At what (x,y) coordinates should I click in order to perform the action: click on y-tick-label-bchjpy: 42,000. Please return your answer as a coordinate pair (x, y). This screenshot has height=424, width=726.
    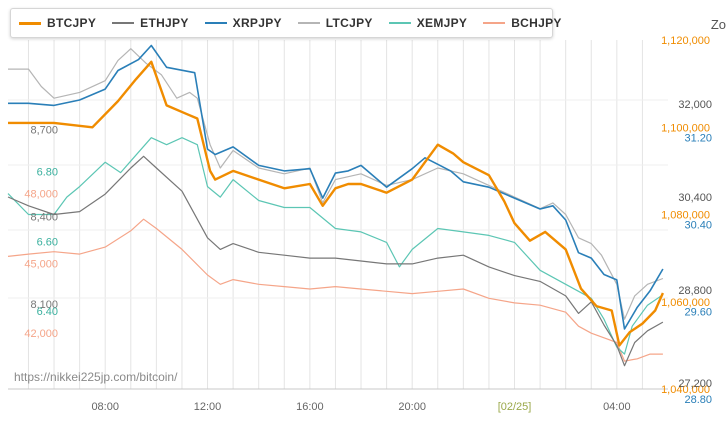
    Looking at the image, I should click on (41, 334).